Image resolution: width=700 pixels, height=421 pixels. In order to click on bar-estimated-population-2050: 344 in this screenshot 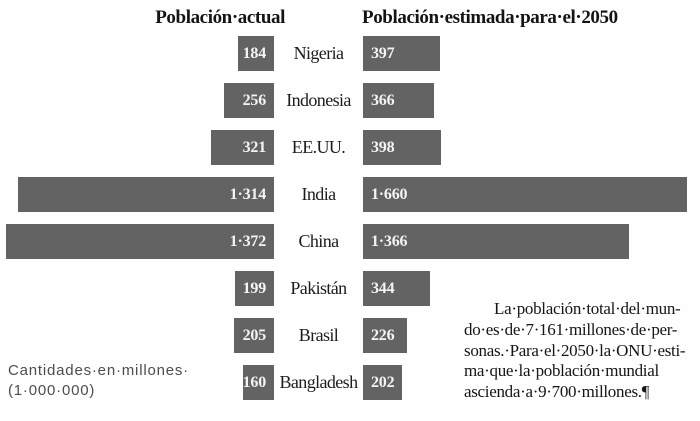, I will do `click(396, 288)`.